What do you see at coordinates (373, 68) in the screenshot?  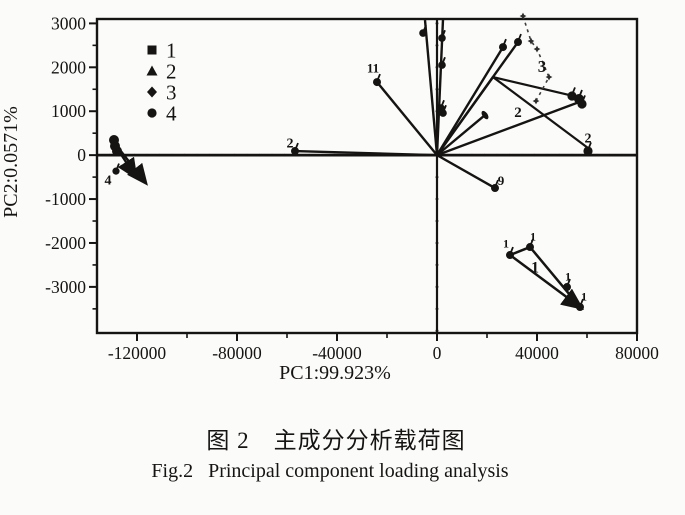 I see `point-label: 11` at bounding box center [373, 68].